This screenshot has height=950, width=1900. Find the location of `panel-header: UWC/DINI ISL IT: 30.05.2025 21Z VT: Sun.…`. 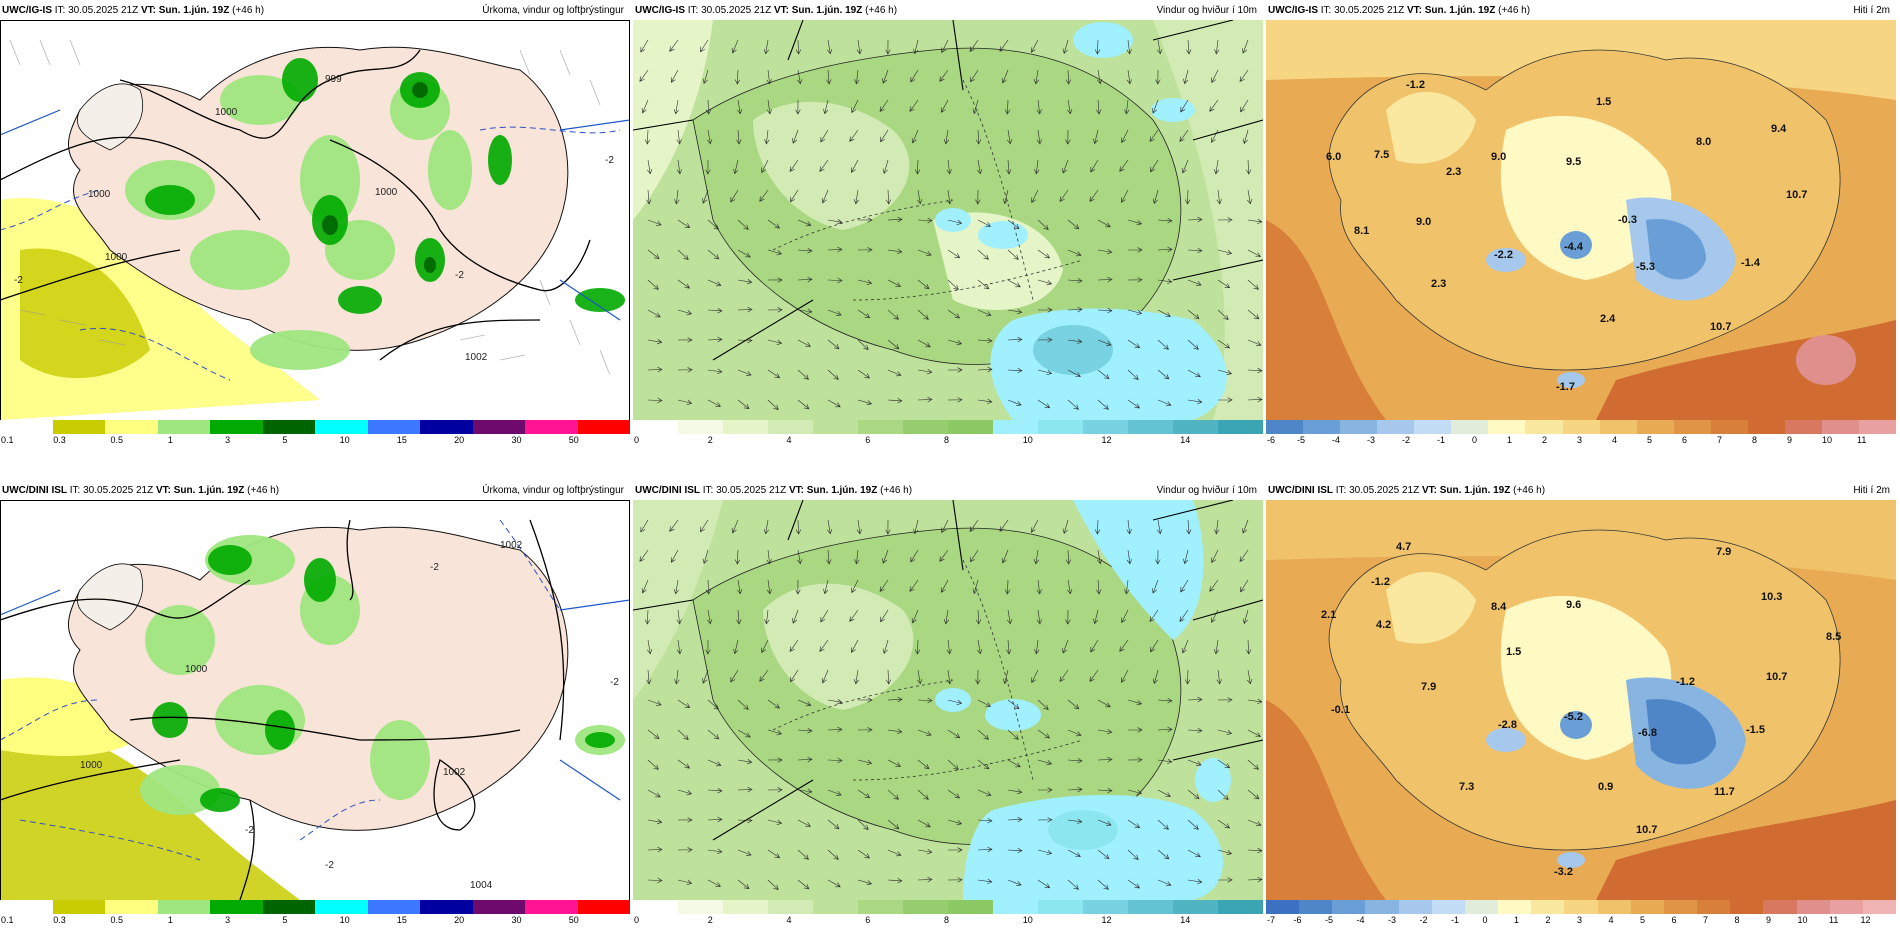

panel-header: UWC/DINI ISL IT: 30.05.2025 21Z VT: Sun.… is located at coordinates (948, 490).